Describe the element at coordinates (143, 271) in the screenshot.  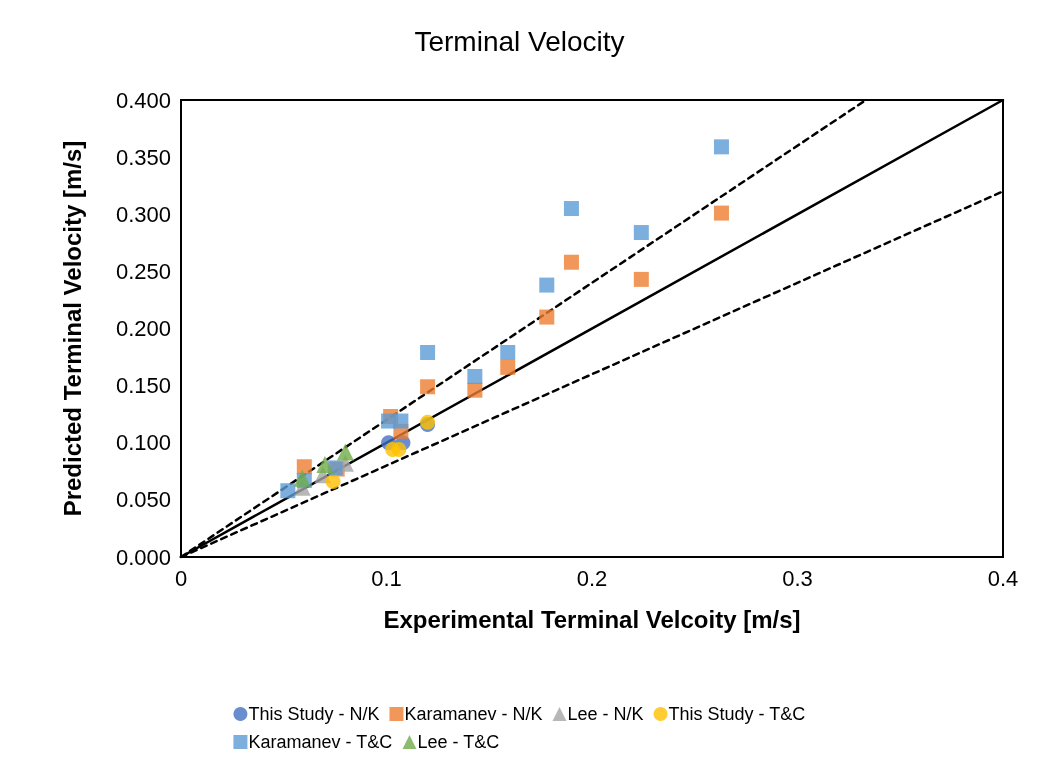
I see `y-tick-label: 0.250` at that location.